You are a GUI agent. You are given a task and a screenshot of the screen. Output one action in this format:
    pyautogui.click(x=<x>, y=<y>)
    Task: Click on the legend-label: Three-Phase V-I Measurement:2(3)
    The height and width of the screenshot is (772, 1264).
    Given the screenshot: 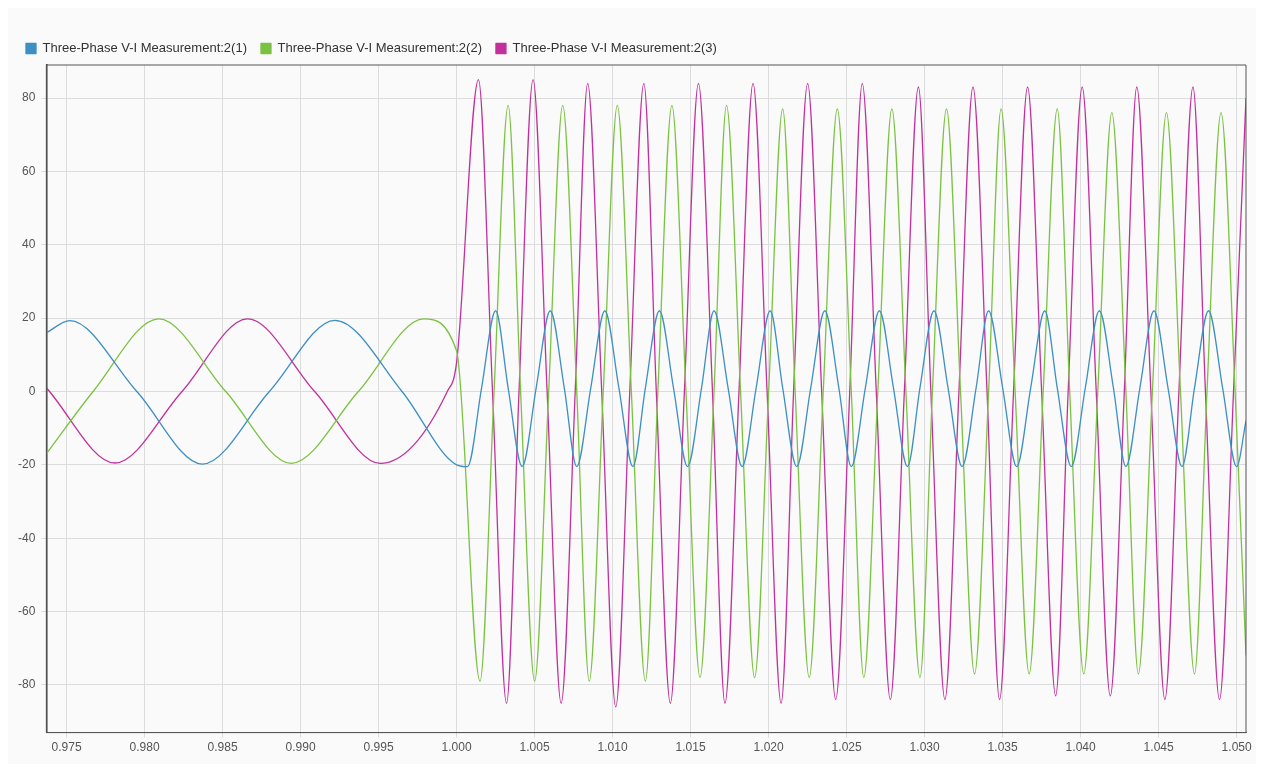 What is the action you would take?
    pyautogui.click(x=614, y=48)
    